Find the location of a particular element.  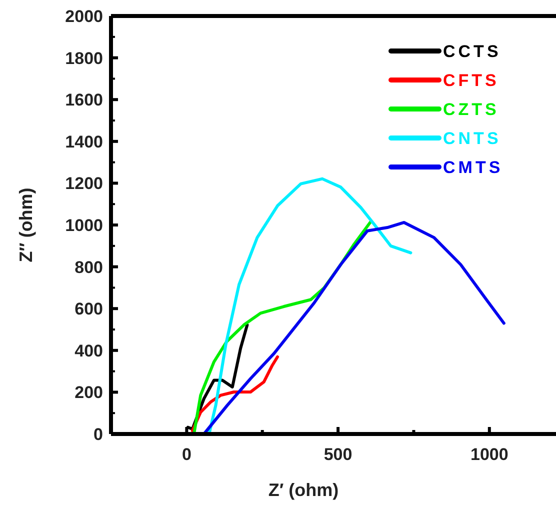

legend-label: CZTS is located at coordinates (471, 109).